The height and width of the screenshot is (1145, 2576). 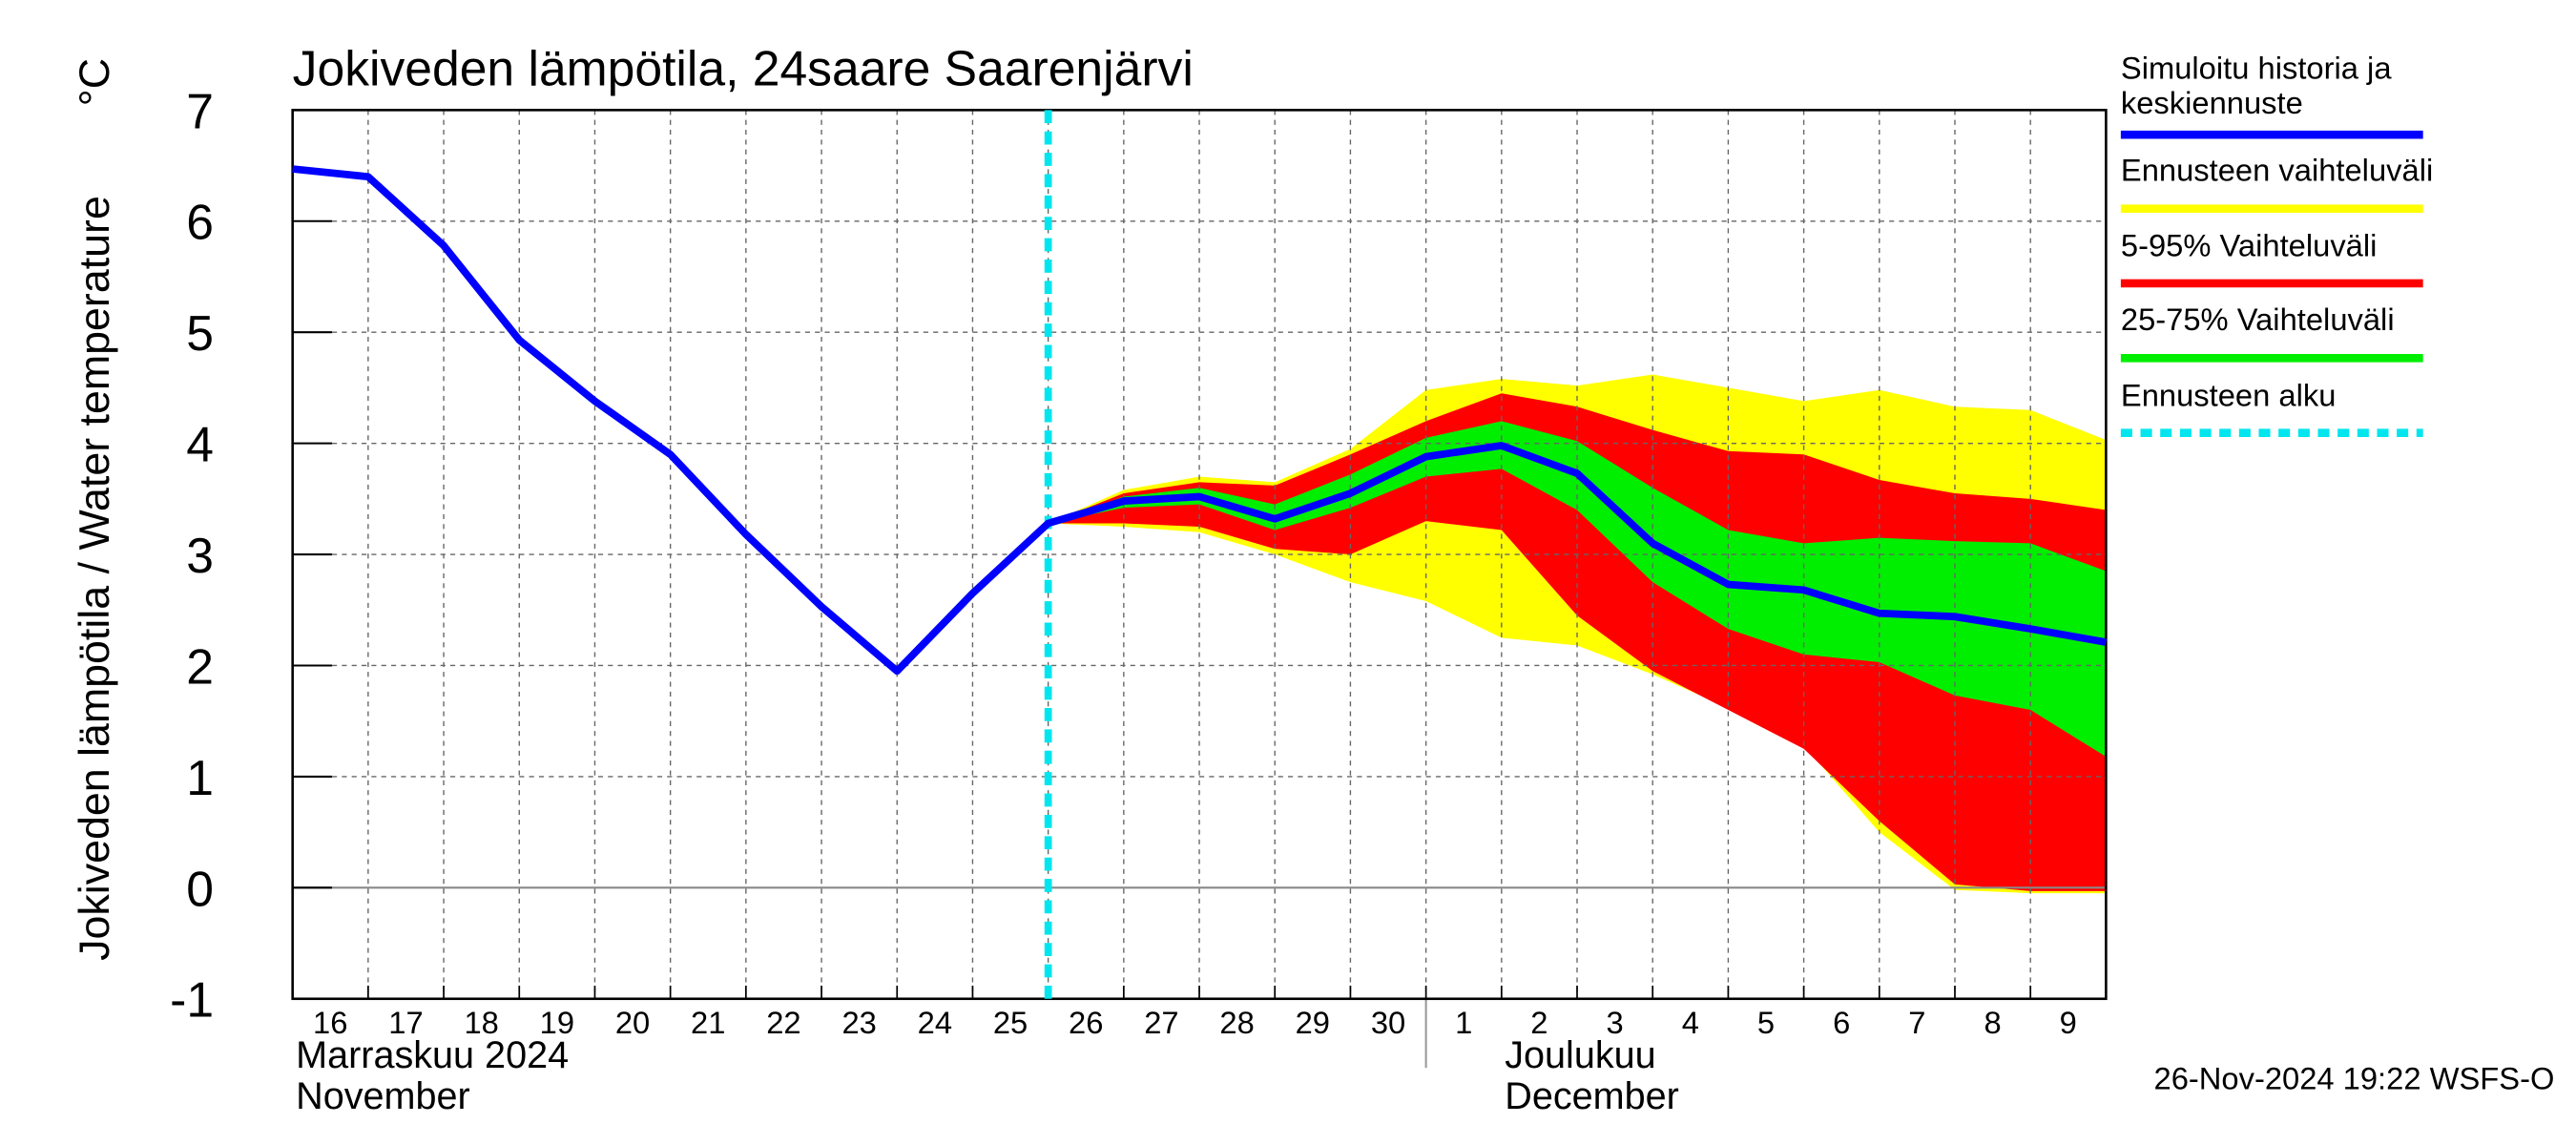 What do you see at coordinates (1766, 1022) in the screenshot?
I see `x-tick-label: 5` at bounding box center [1766, 1022].